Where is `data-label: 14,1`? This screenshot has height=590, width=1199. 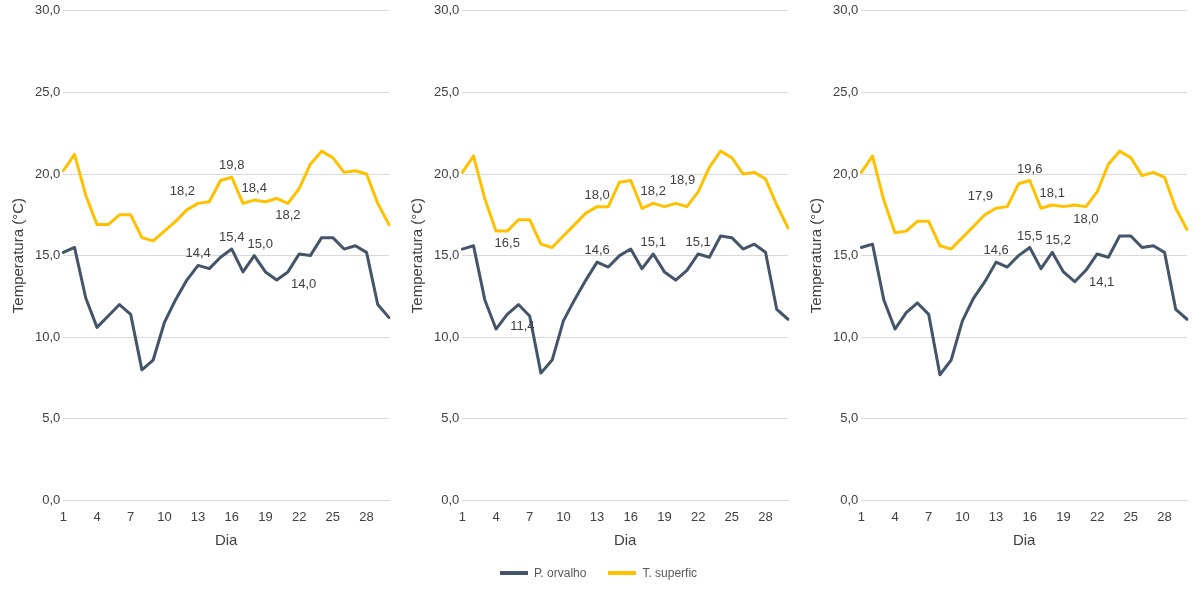
data-label: 14,1 is located at coordinates (1101, 282).